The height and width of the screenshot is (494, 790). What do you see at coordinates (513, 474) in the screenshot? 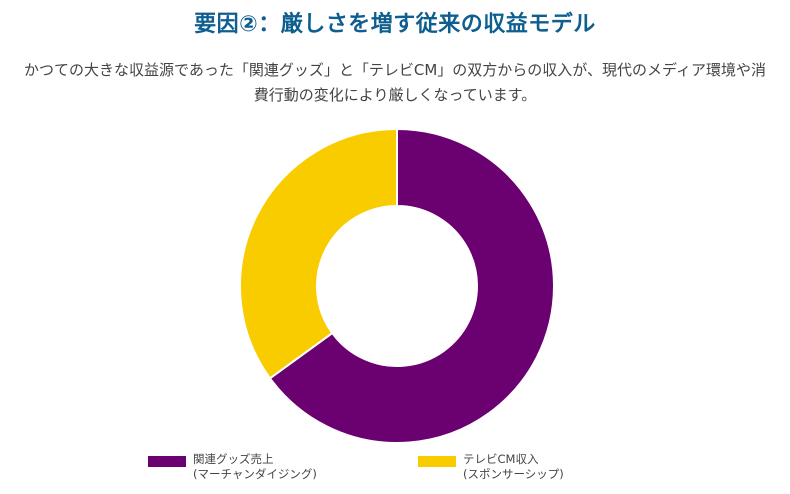
I see `legend-sublabel-tvcm: (スポンサーシップ)` at bounding box center [513, 474].